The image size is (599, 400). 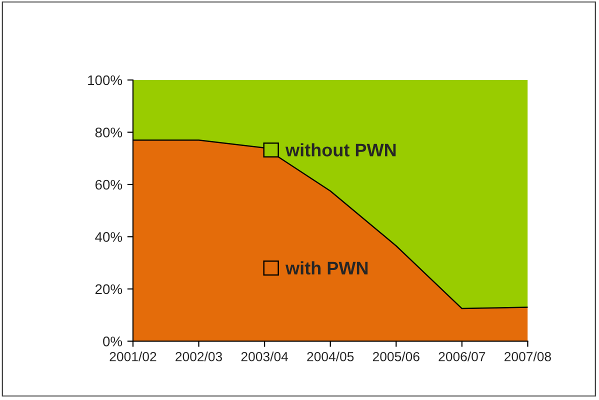 I want to click on legend-label: with PWN, so click(x=326, y=267).